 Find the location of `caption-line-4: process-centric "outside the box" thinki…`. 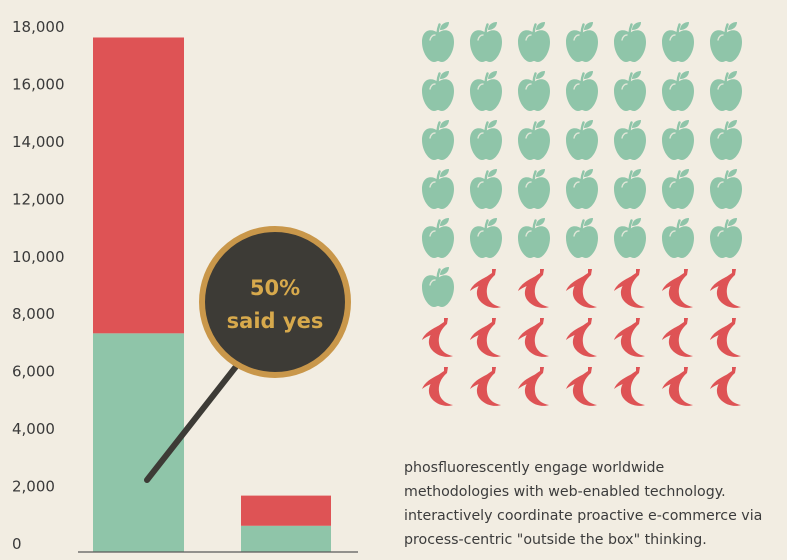

caption-line-4: process-centric "outside the box" thinki… is located at coordinates (555, 540).